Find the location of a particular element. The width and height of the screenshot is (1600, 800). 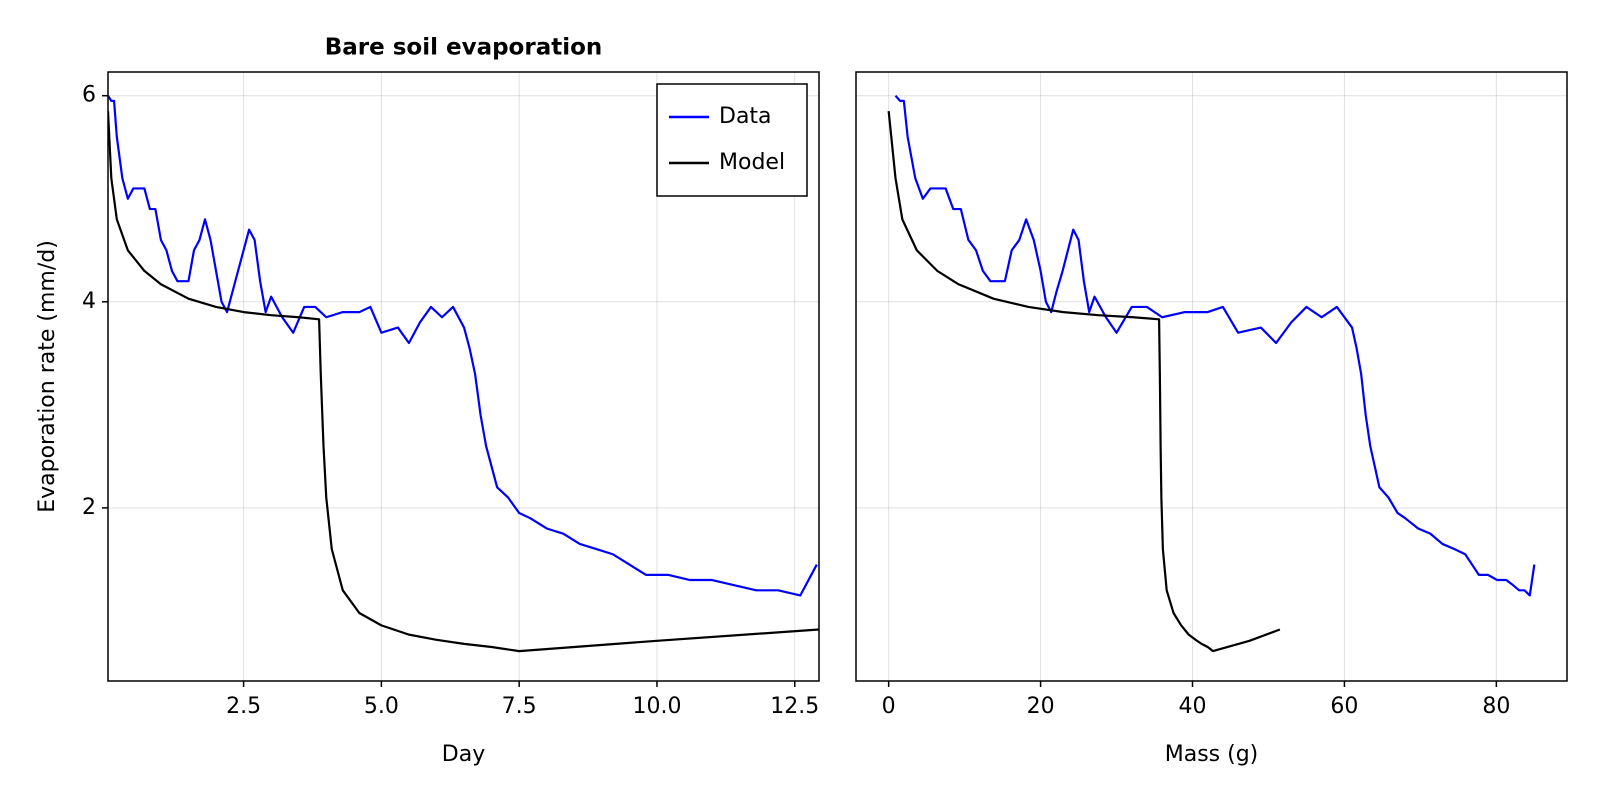

x-tick-label: 12.5 is located at coordinates (794, 706).